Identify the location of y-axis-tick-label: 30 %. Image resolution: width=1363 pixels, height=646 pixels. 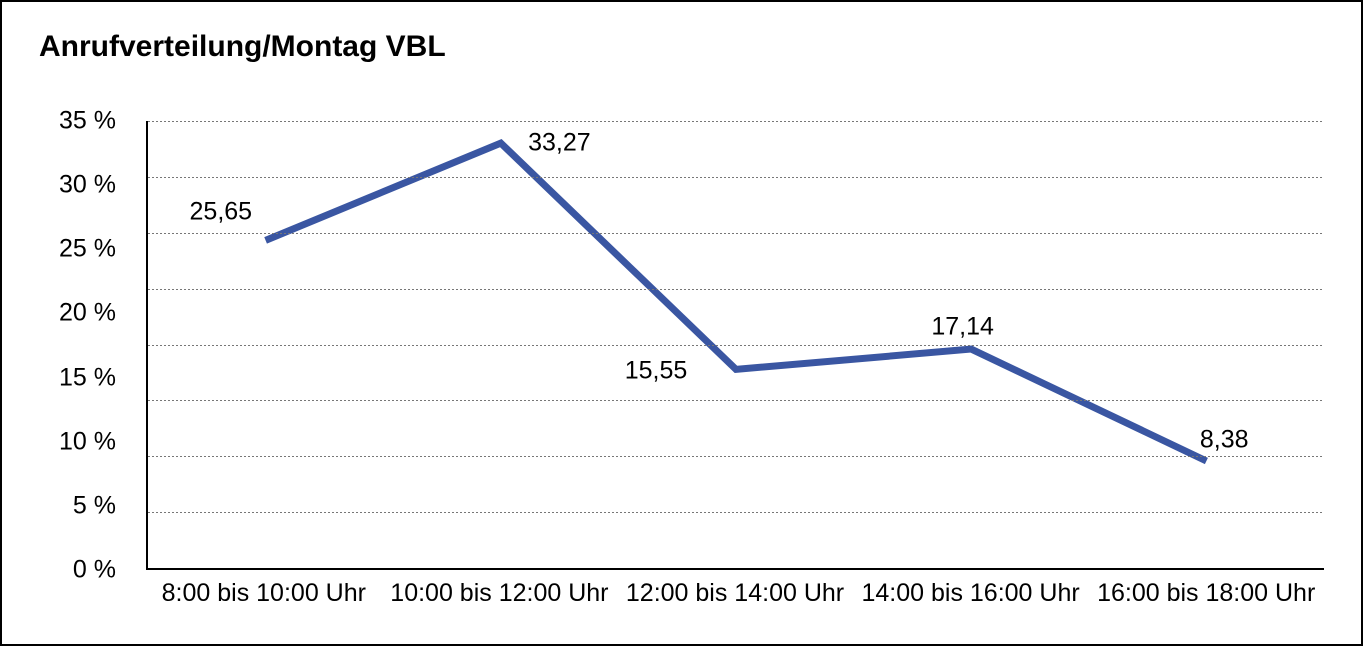
(87, 184).